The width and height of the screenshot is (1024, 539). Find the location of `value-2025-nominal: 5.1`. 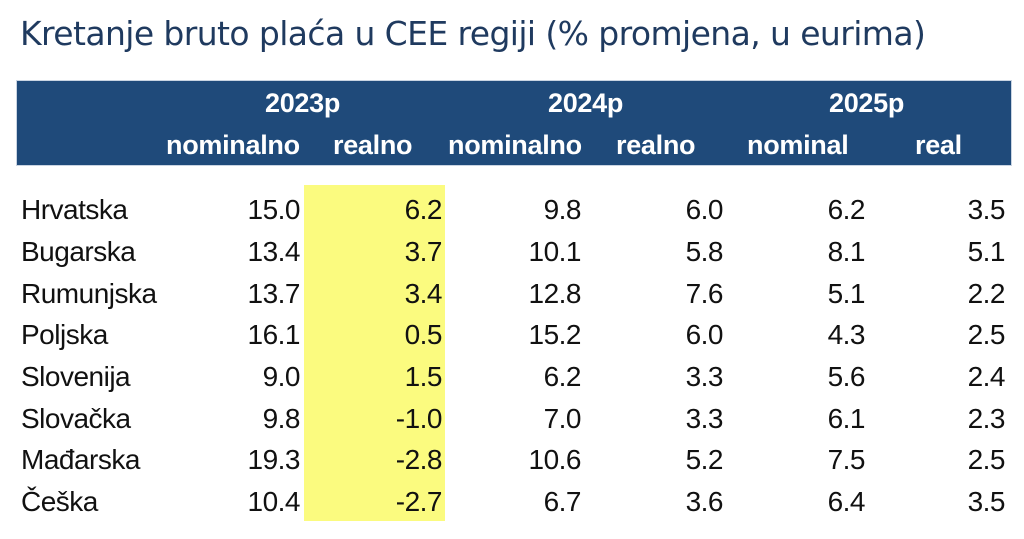

value-2025-nominal: 5.1 is located at coordinates (846, 293).